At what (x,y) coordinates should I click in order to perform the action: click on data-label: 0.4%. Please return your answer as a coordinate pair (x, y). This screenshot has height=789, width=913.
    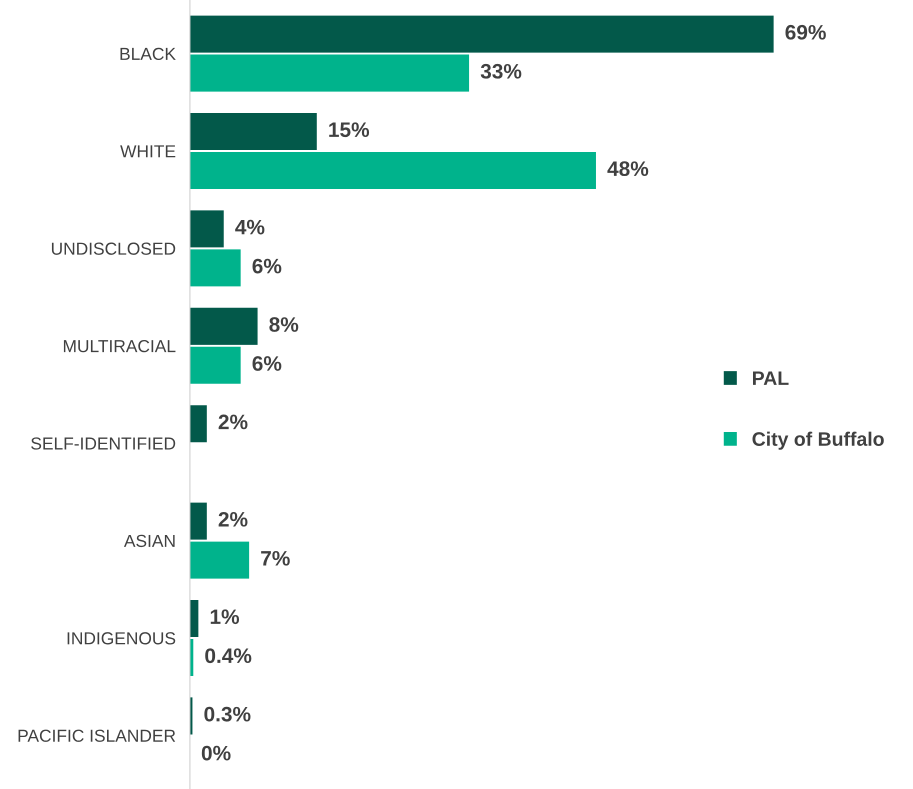
    Looking at the image, I should click on (228, 656).